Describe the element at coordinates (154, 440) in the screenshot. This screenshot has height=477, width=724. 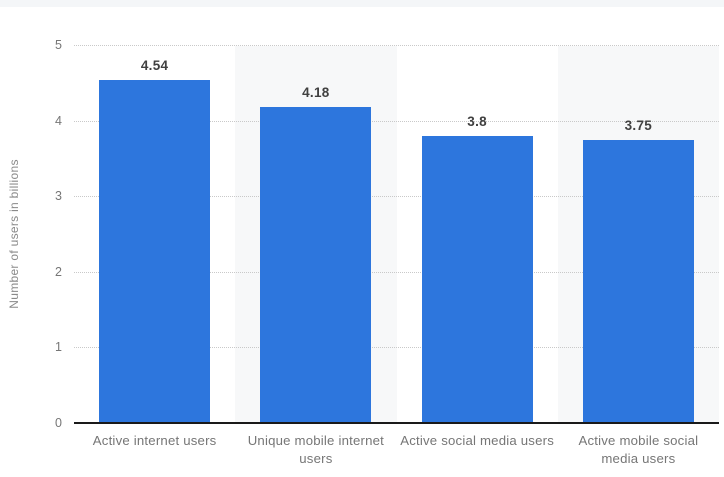
I see `x-category-label-1: Active internet users` at that location.